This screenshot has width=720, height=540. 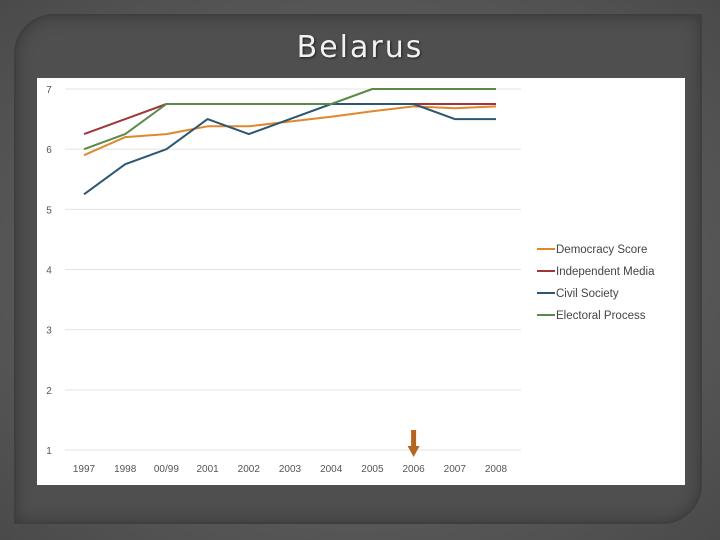 I want to click on x-tick-label: 00/99, so click(x=166, y=469).